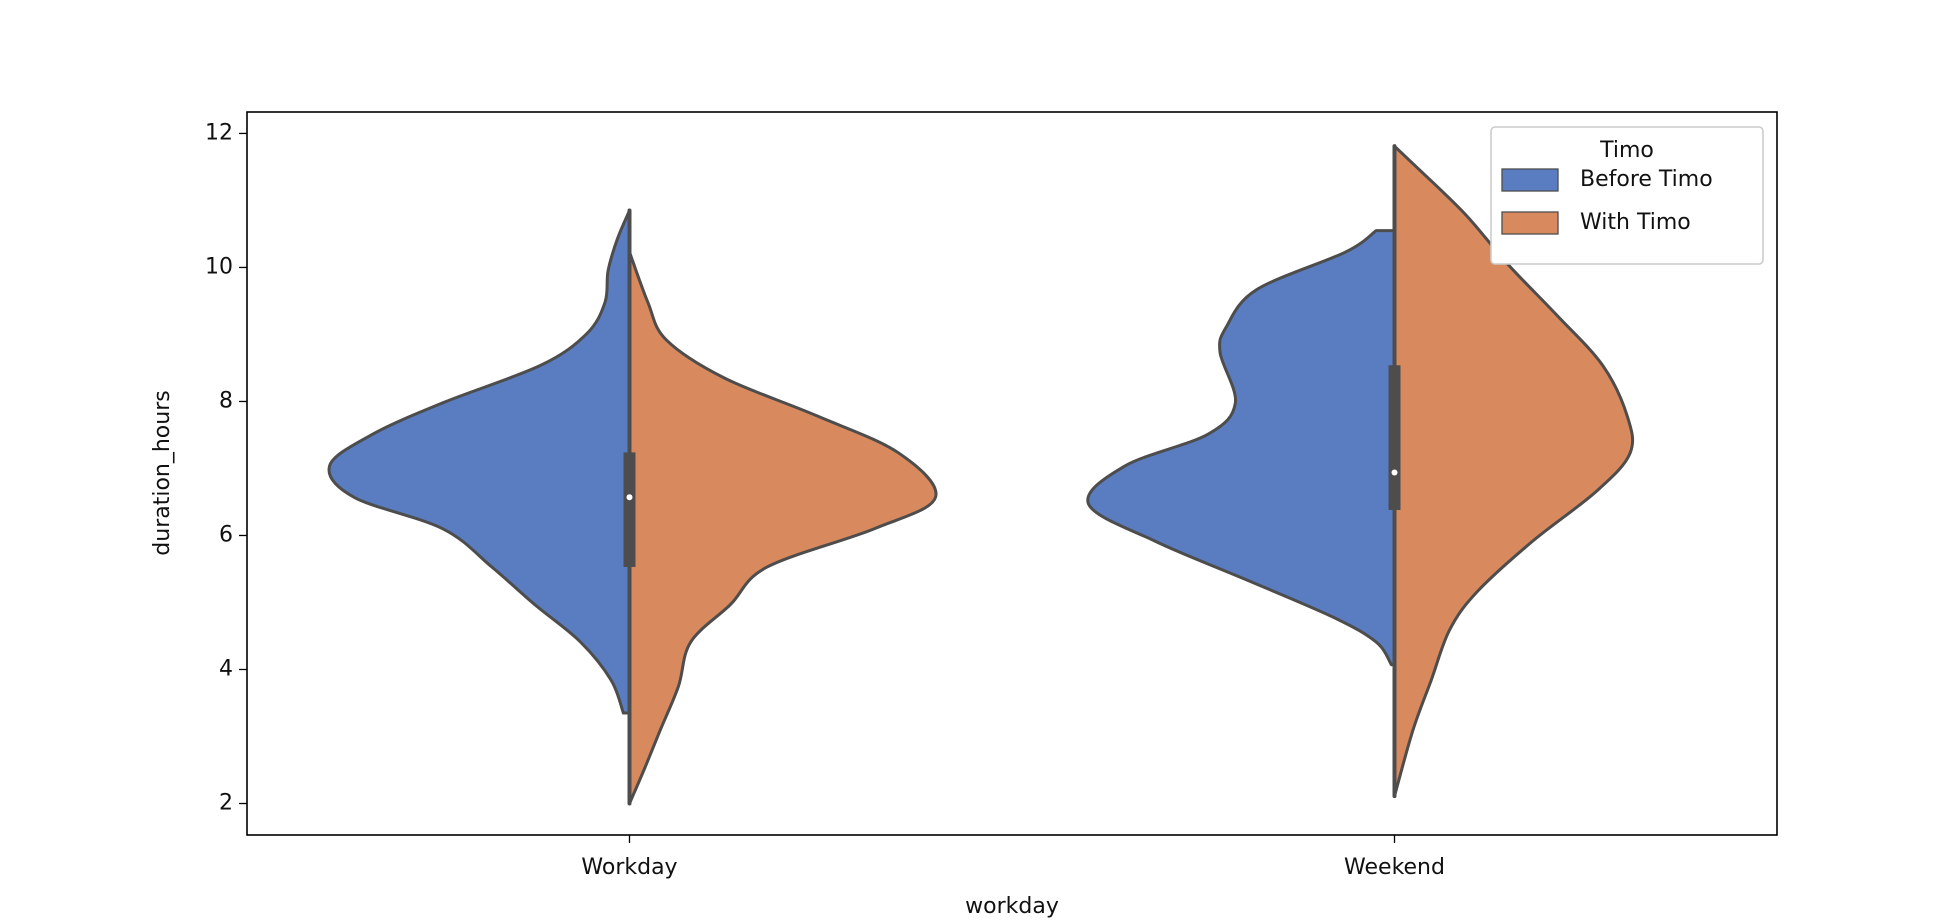  I want to click on y-tick-label: 10, so click(219, 266).